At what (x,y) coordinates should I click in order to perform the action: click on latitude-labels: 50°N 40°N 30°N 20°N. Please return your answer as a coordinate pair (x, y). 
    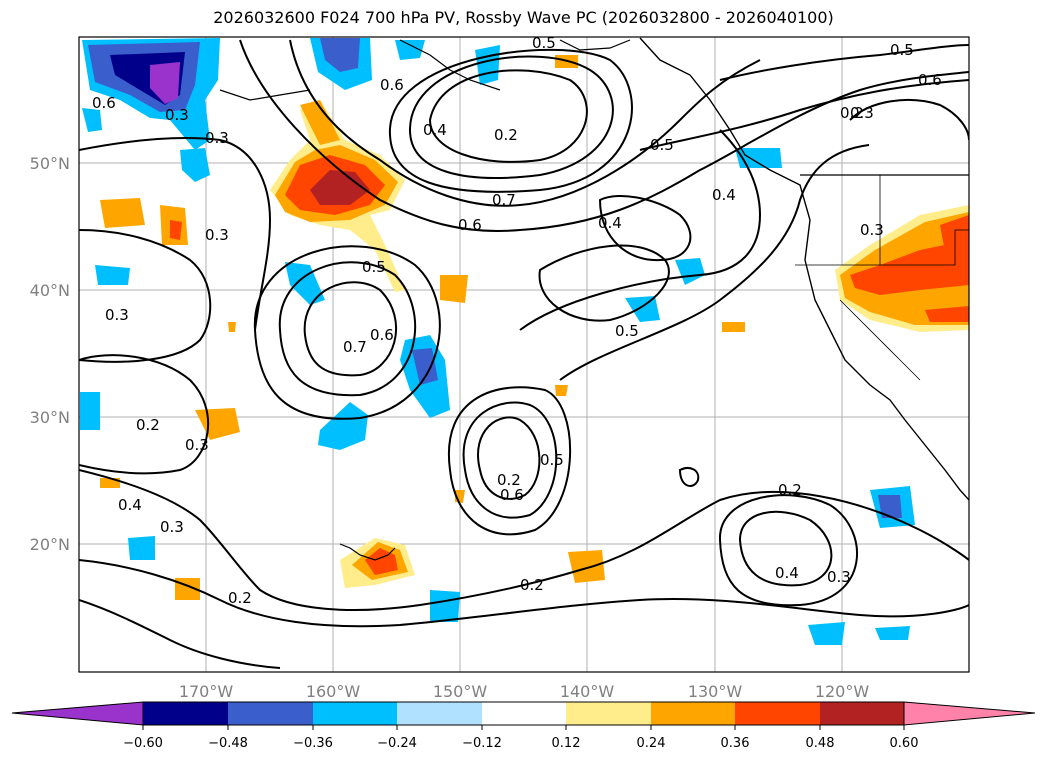
    Looking at the image, I should click on (50, 354).